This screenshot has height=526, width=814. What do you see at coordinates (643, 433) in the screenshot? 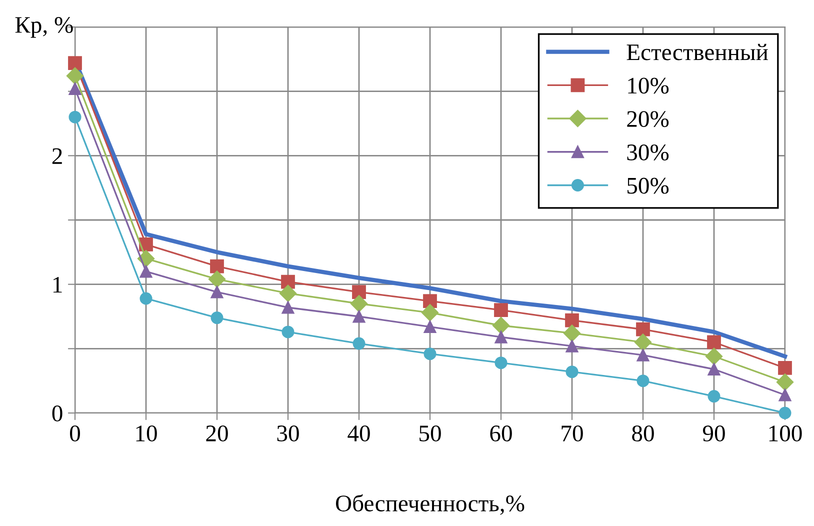
I see `x-tick-label: 80` at bounding box center [643, 433].